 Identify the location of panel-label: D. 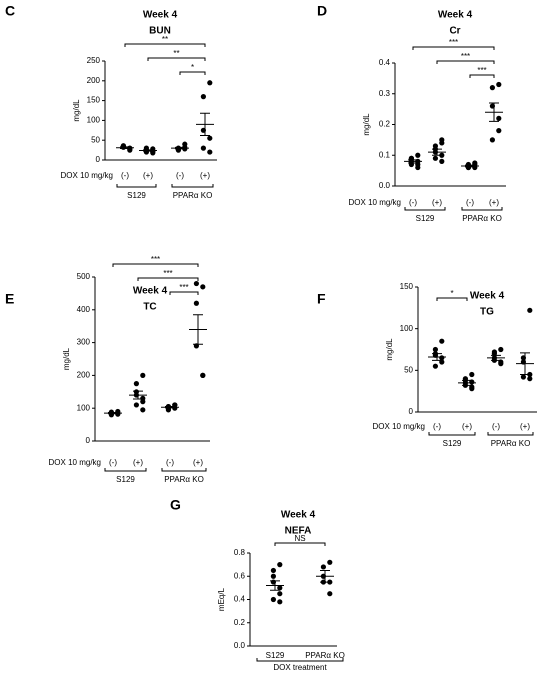
(322, 11).